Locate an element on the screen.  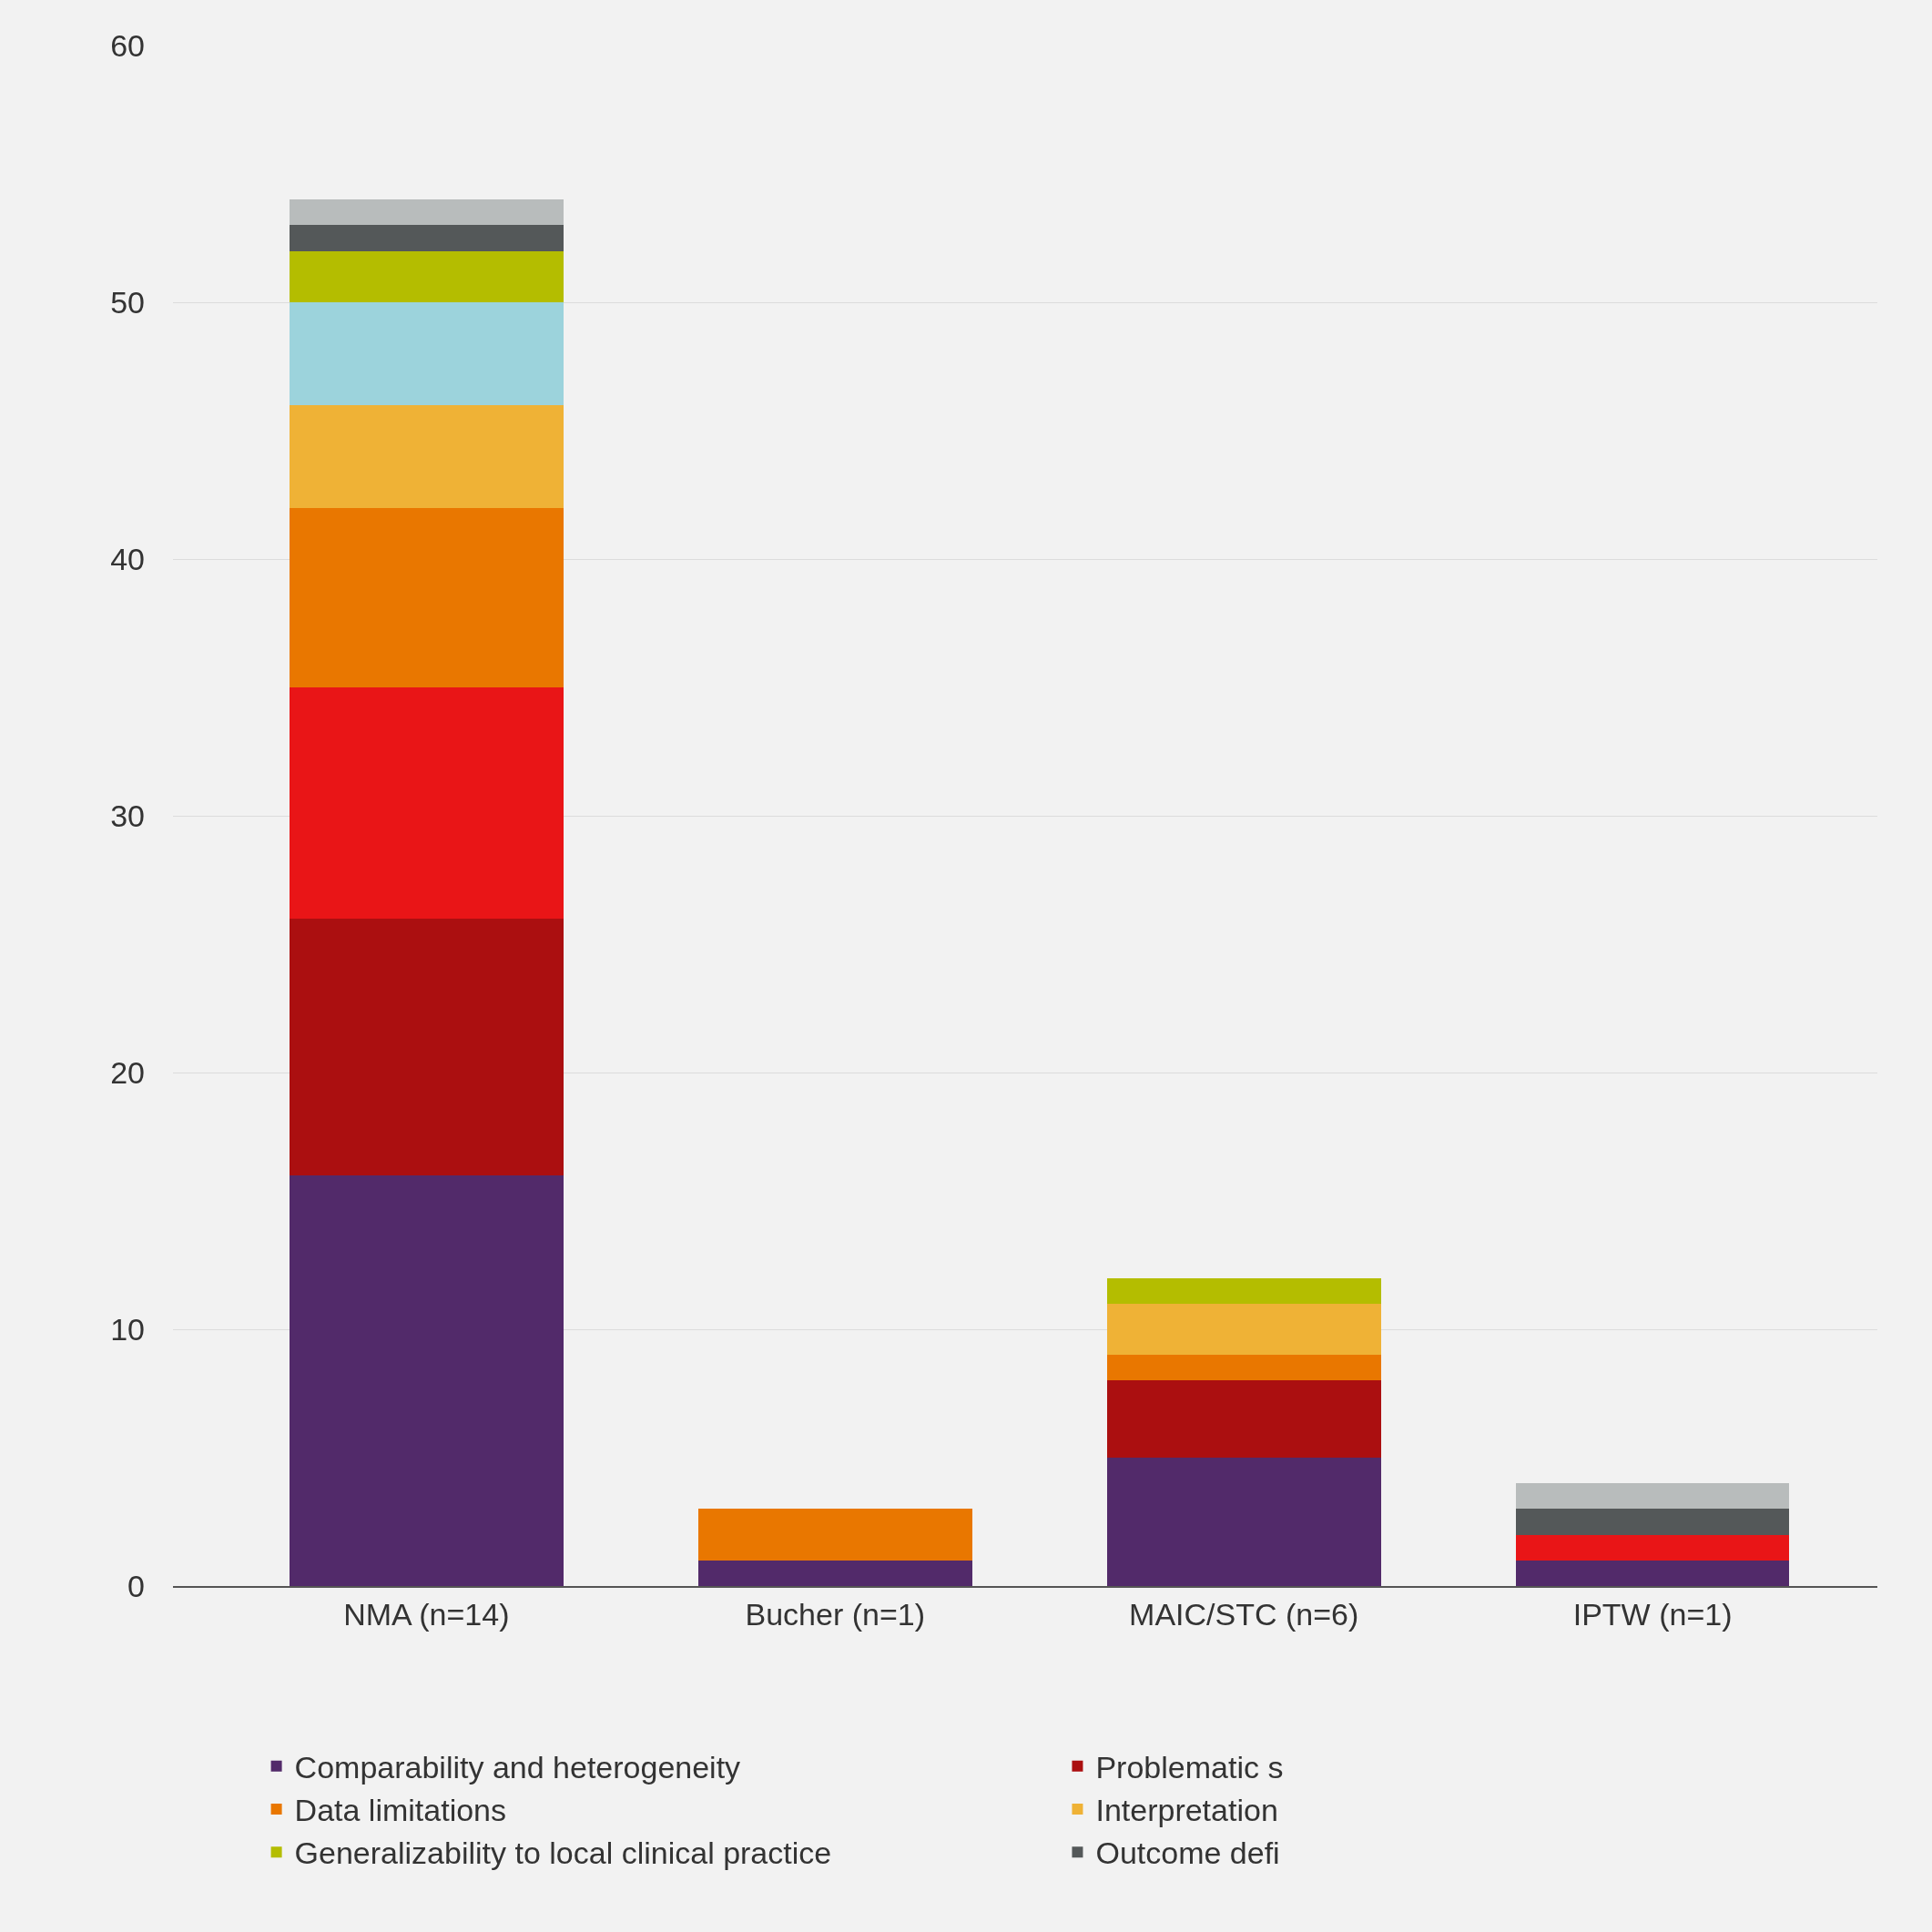
x-tick-label: IPTW (n=1) is located at coordinates (1652, 1614).